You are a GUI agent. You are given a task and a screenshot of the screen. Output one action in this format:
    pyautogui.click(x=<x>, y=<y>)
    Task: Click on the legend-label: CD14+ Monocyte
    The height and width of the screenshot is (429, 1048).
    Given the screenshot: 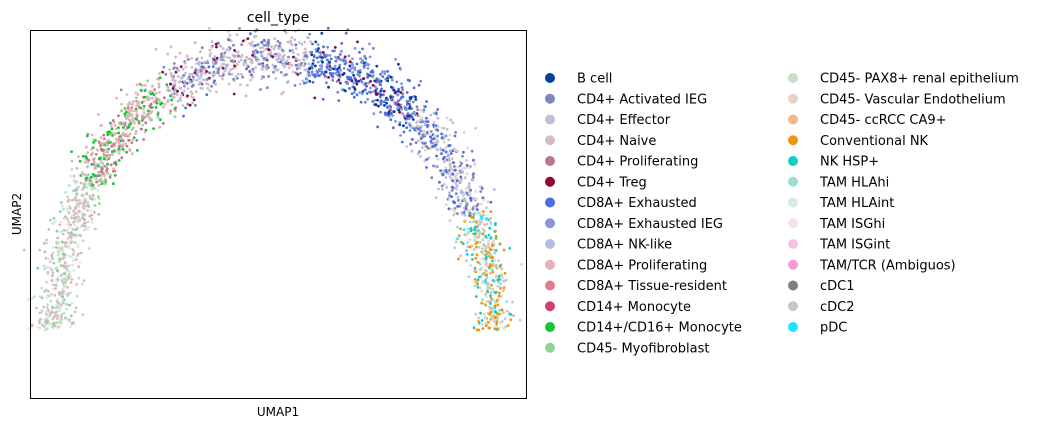 What is the action you would take?
    pyautogui.click(x=634, y=307)
    